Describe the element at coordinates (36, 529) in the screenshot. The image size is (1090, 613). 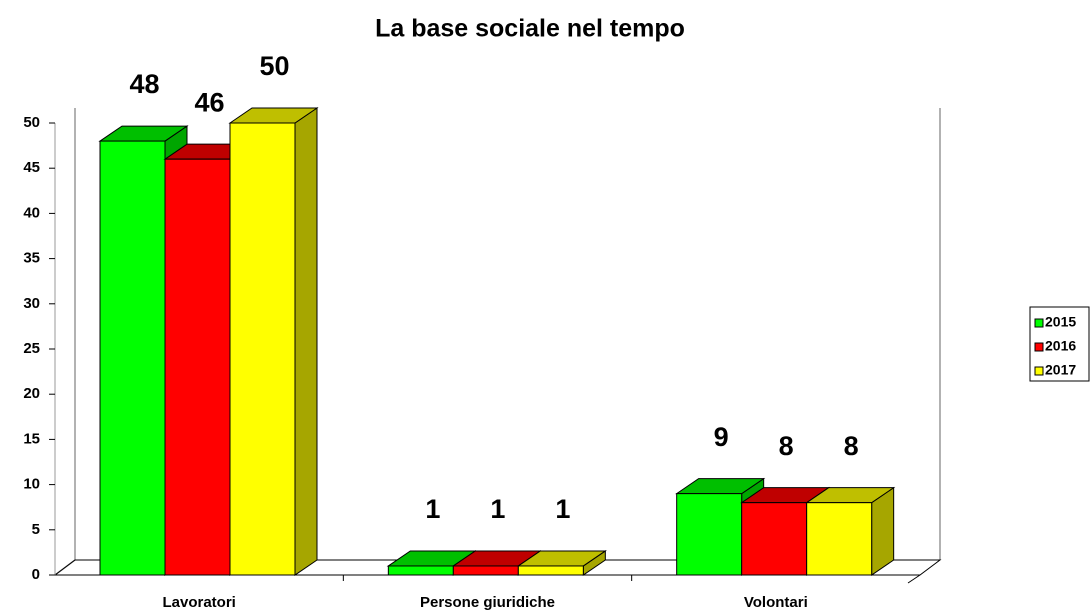
I see `y-tick-label: 5` at that location.